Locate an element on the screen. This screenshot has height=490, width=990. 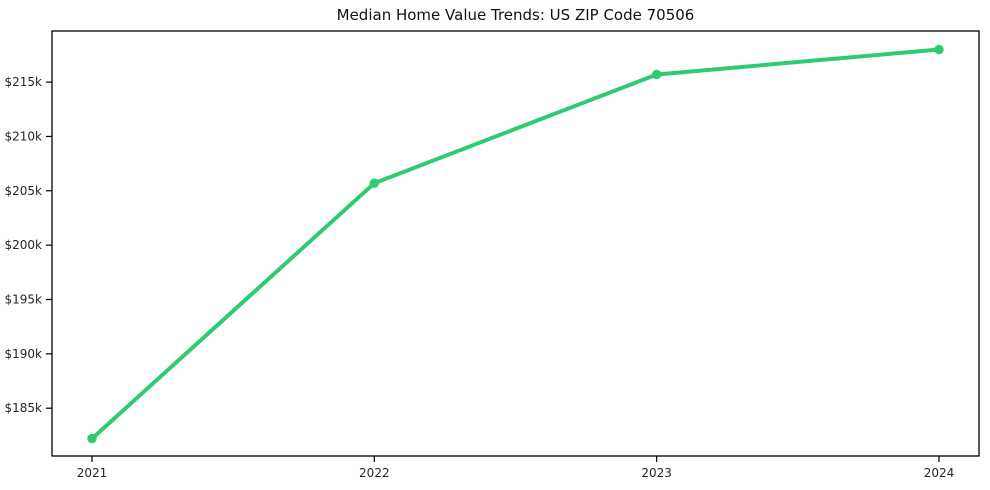
y-tick-label: $195k is located at coordinates (24, 299).